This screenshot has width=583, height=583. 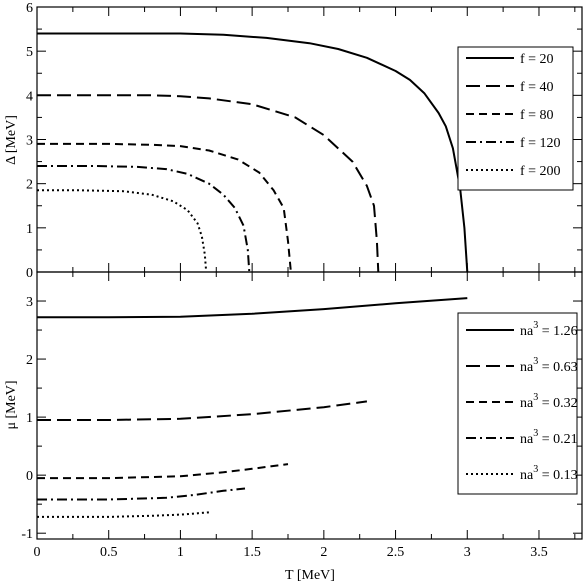 I want to click on top-legend-box, so click(x=515, y=118).